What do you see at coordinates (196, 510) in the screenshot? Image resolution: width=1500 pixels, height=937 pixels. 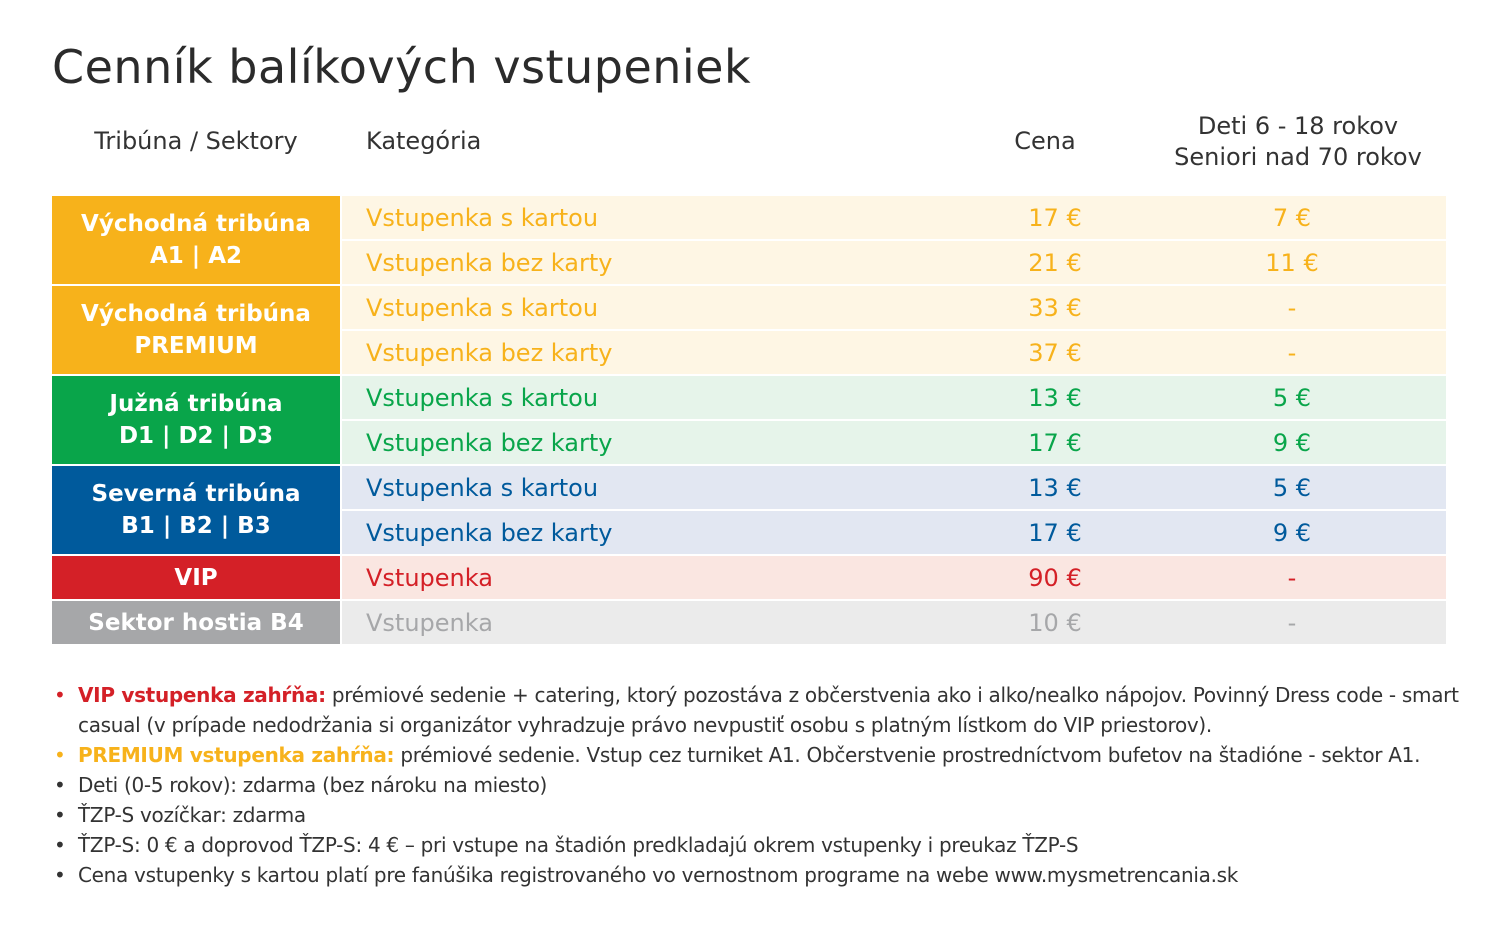 I see `group-label: Severná tribúna B1 | B2 | B3` at bounding box center [196, 510].